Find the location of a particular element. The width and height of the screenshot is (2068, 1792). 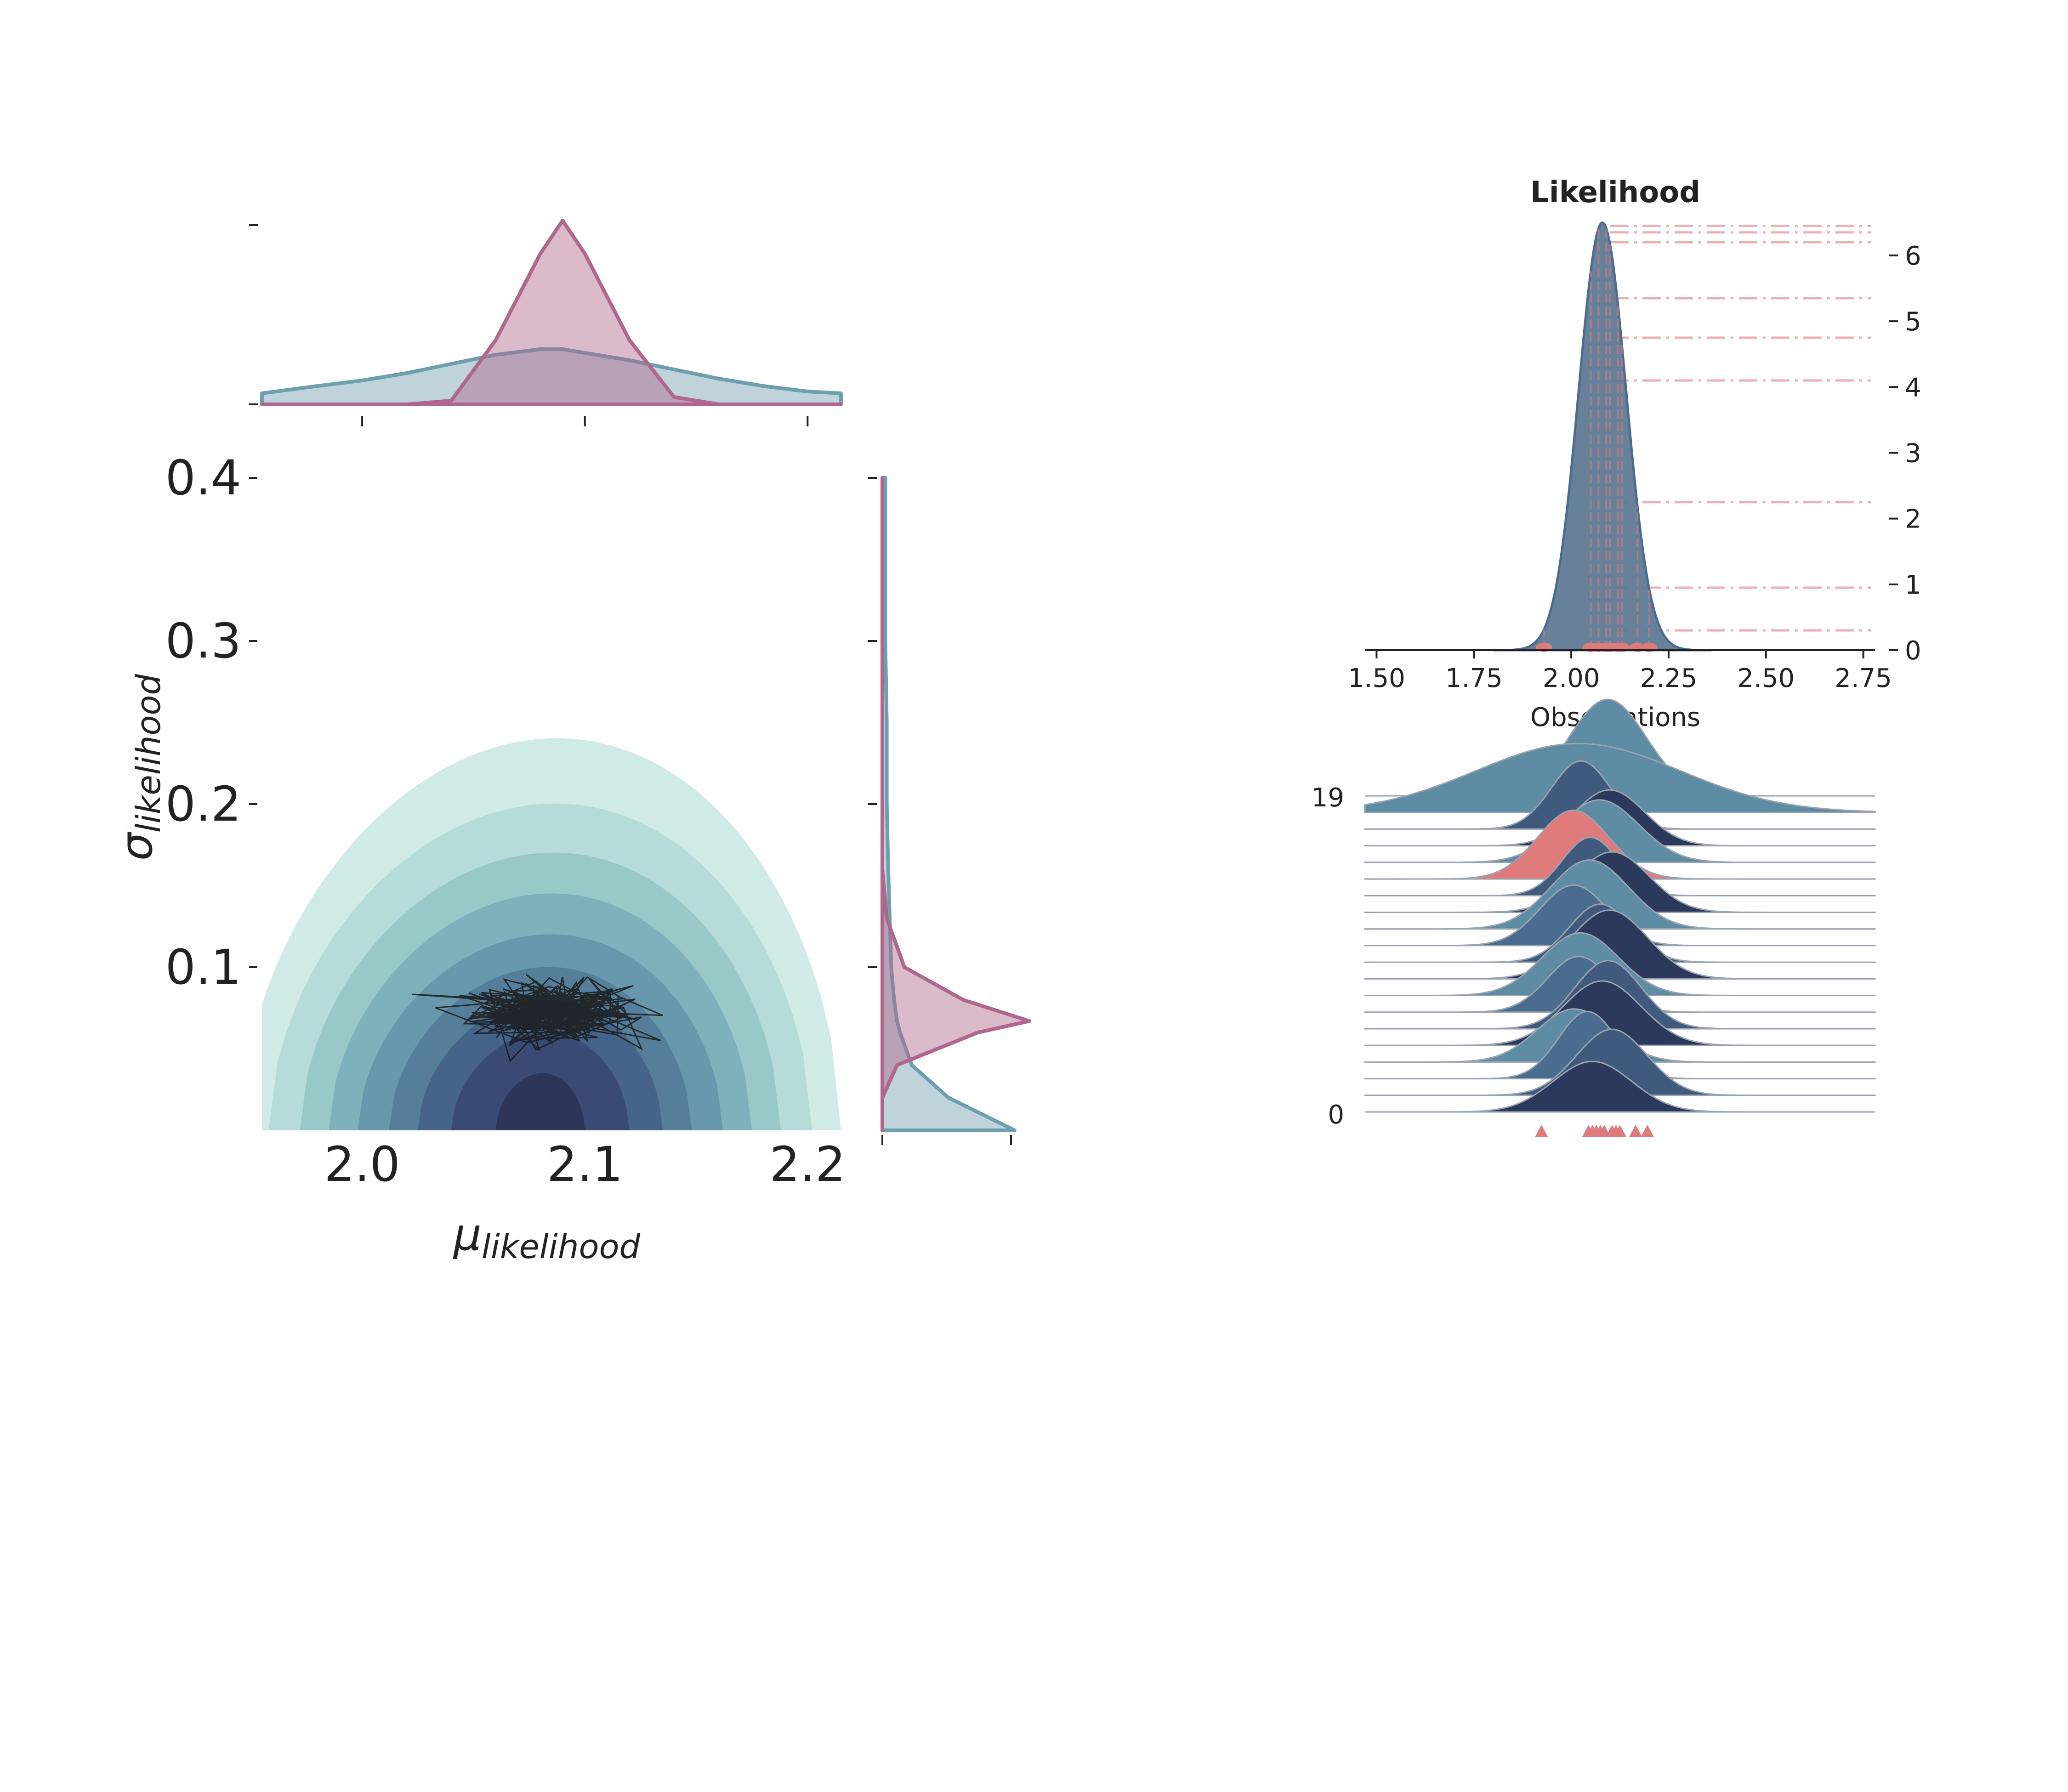

marginal-mu-panel is located at coordinates (546, 322).